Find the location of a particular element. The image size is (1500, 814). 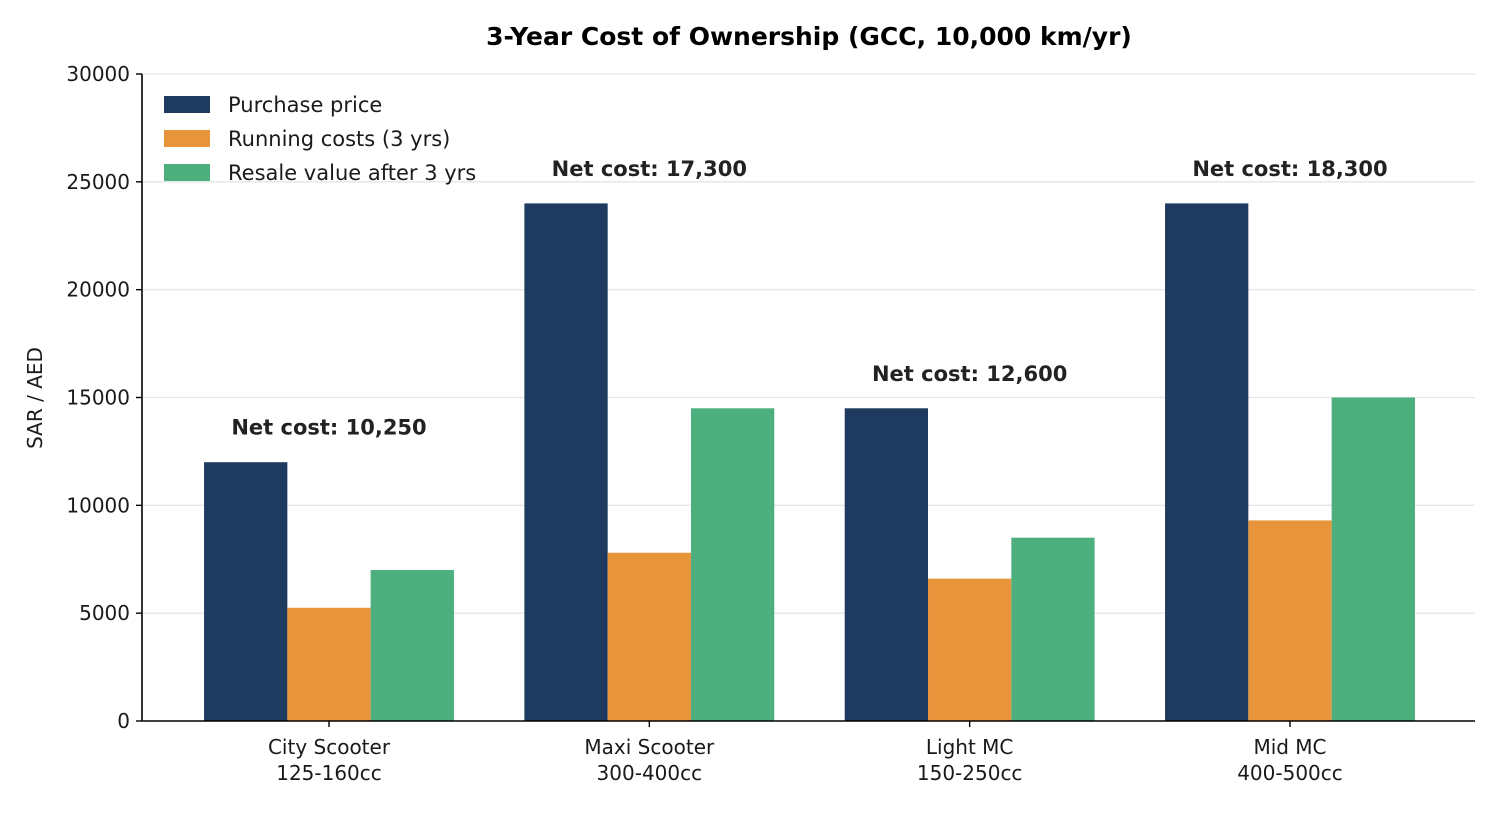

legend-label: Resale value after 3 yrs is located at coordinates (352, 173).